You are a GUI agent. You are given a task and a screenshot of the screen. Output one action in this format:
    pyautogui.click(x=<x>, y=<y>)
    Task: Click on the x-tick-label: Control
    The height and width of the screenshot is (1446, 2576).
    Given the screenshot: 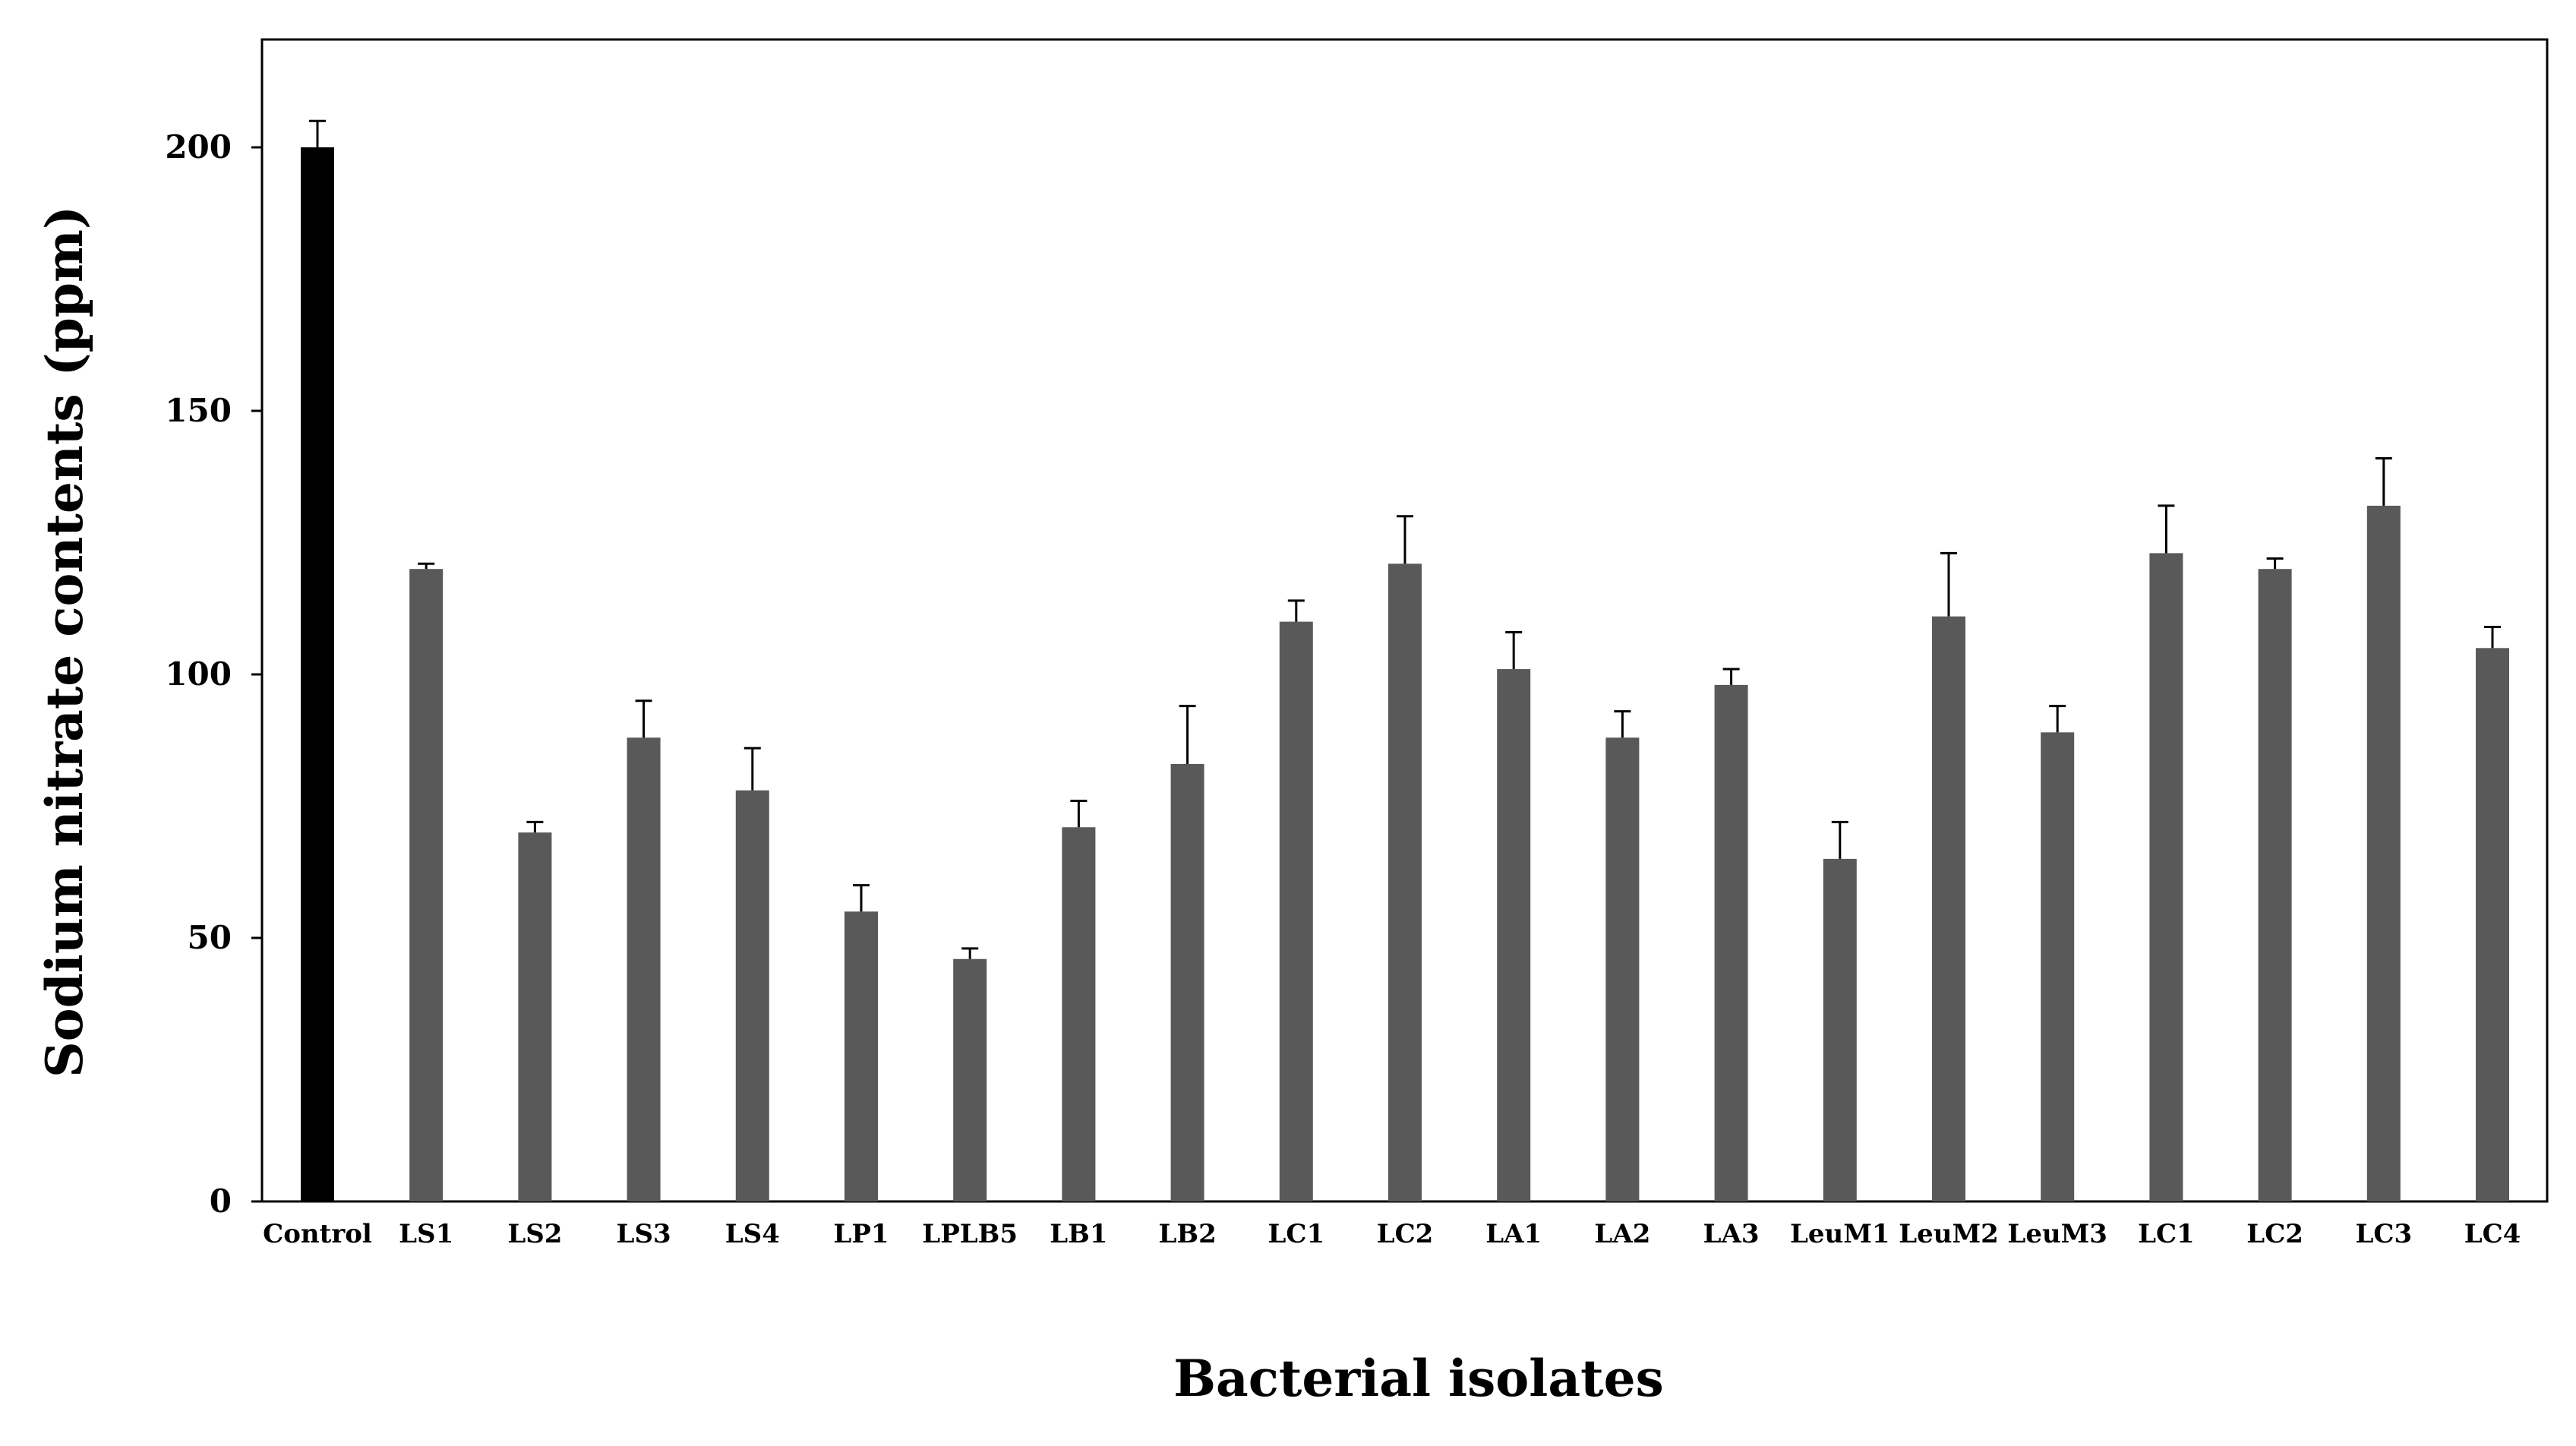 What is the action you would take?
    pyautogui.click(x=317, y=1234)
    